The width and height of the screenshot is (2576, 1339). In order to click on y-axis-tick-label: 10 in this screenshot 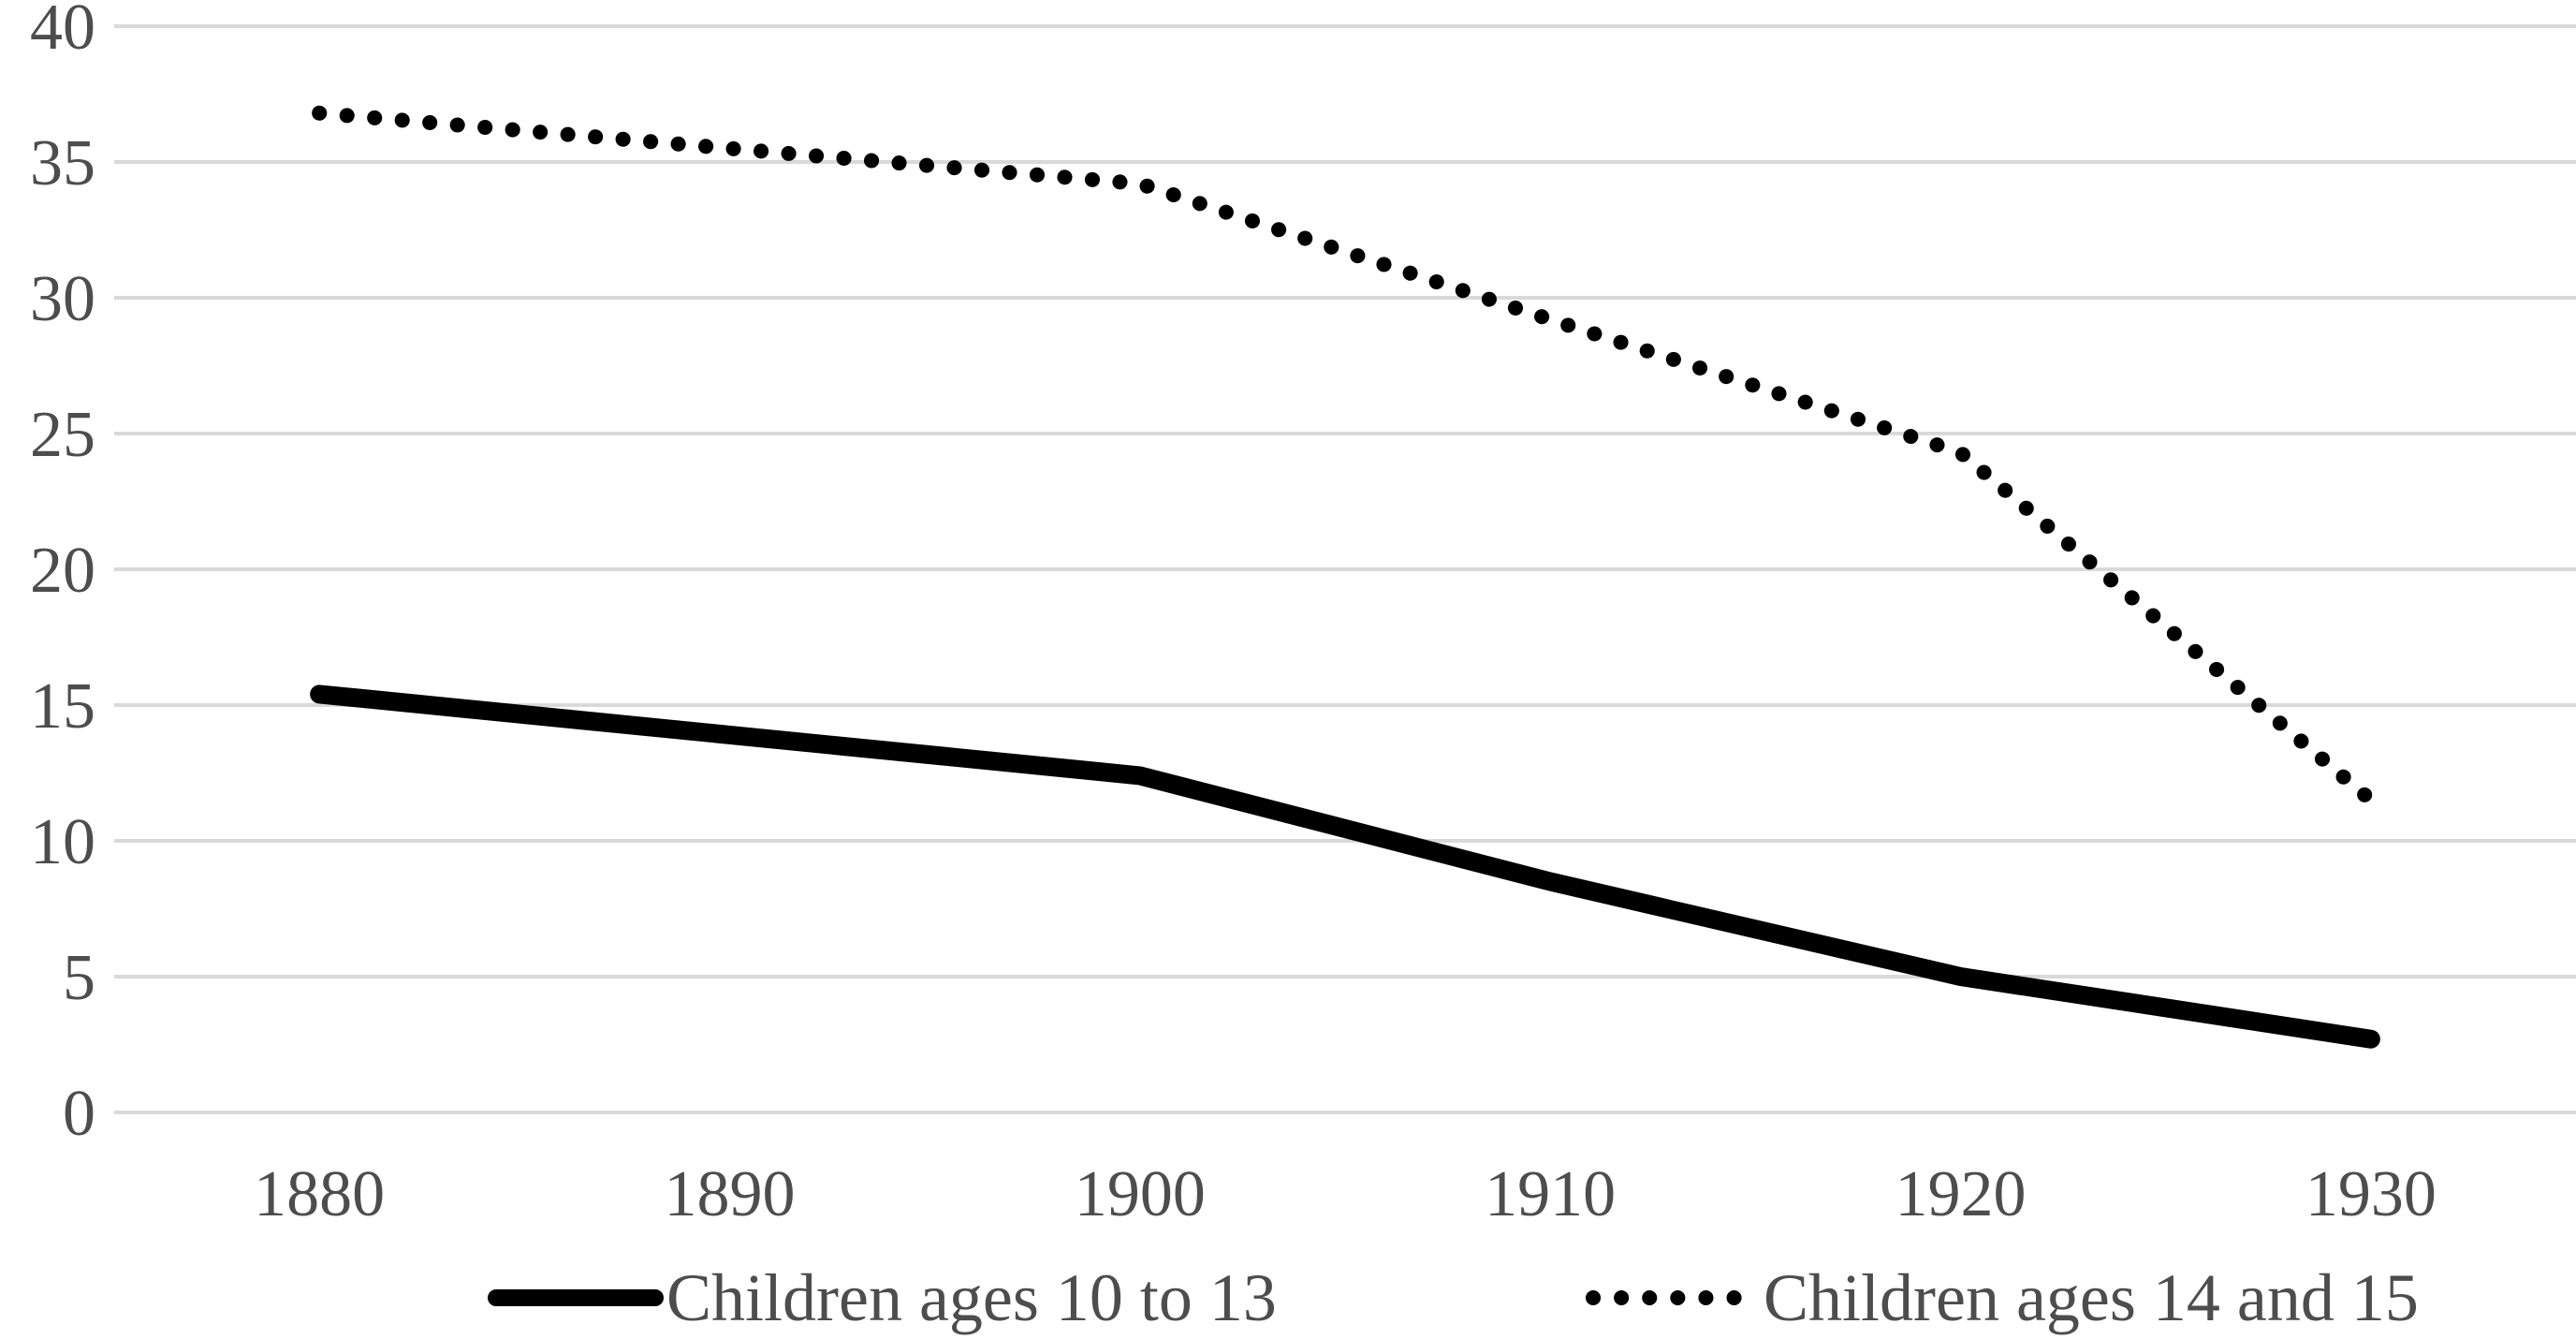, I will do `click(62, 842)`.